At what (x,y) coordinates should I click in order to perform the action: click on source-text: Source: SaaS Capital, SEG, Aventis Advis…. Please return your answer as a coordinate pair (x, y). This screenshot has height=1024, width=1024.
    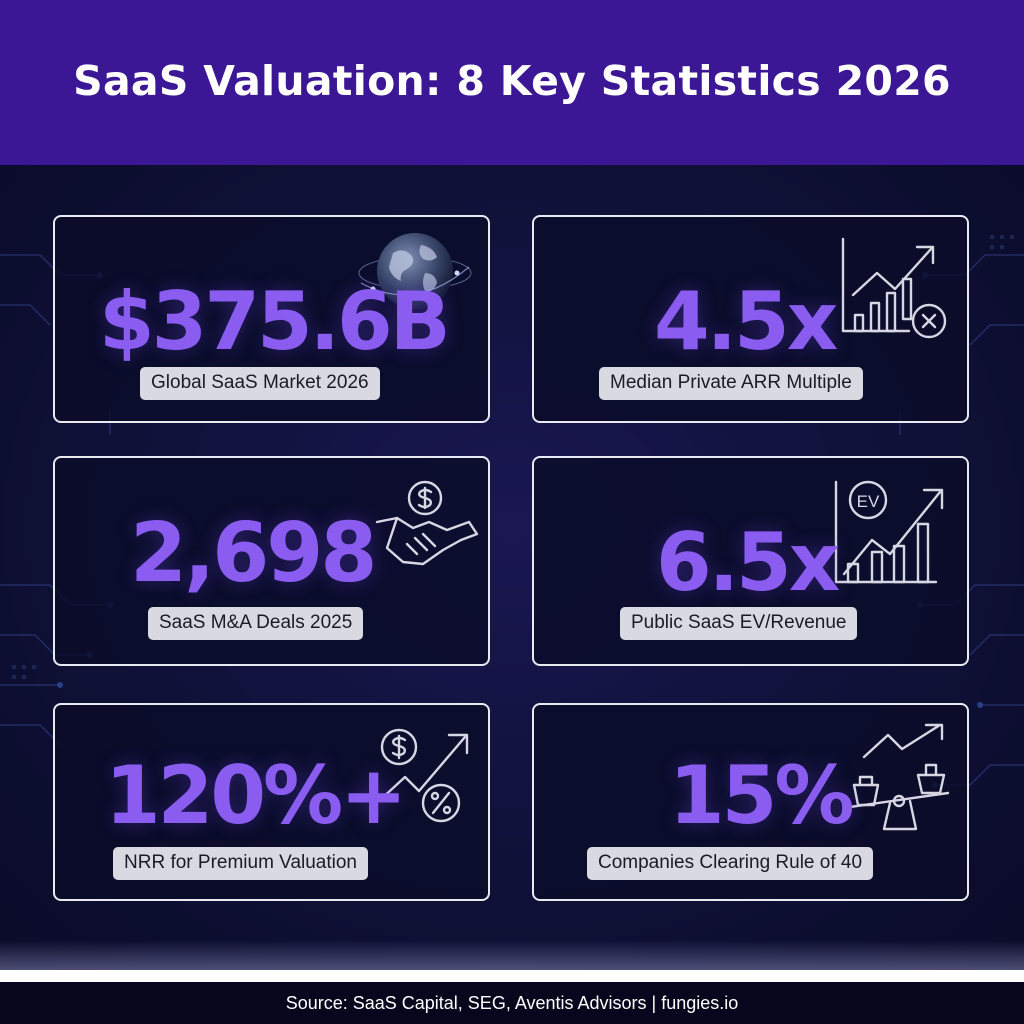
    Looking at the image, I should click on (512, 1002).